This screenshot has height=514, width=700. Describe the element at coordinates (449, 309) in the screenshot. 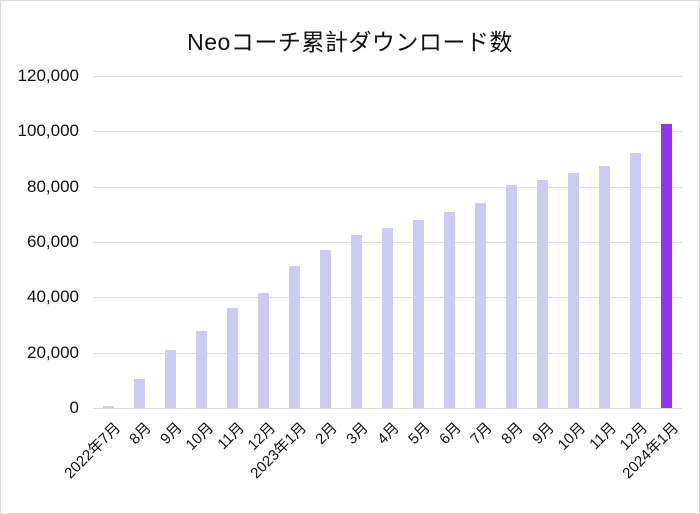

I see `bar-6月` at that location.